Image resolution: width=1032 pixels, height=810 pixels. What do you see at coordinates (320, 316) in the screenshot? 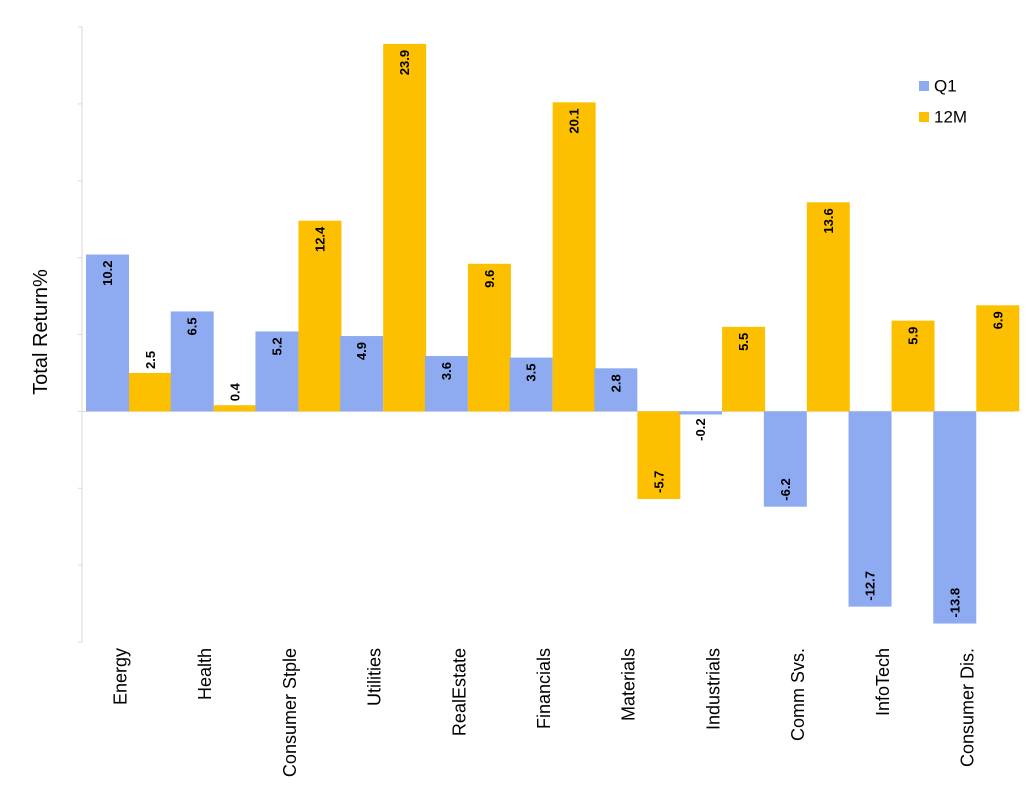
I see `bar-12m-consumer-stple` at bounding box center [320, 316].